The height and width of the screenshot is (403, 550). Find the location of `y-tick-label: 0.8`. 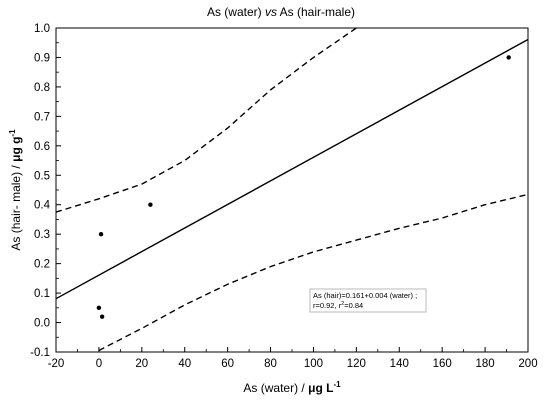

y-tick-label: 0.8 is located at coordinates (42, 88).